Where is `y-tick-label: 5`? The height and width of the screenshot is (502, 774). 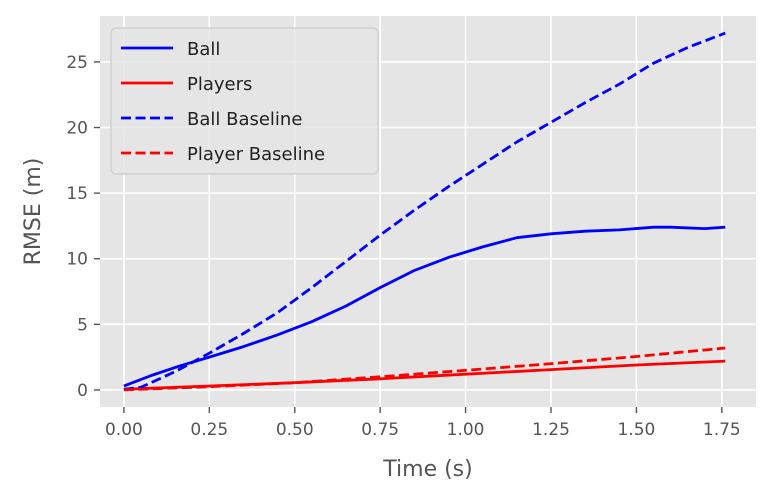
y-tick-label: 5 is located at coordinates (82, 325).